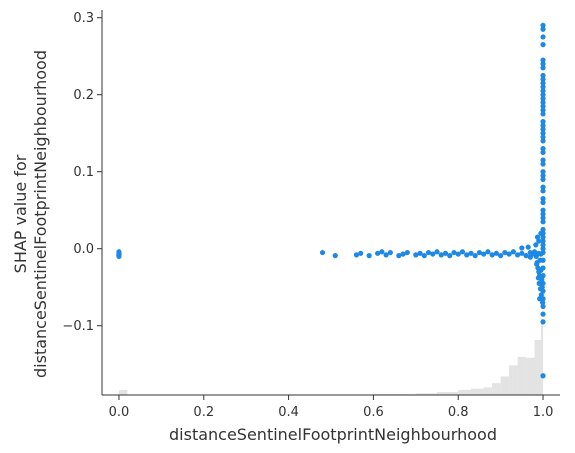  What do you see at coordinates (40, 214) in the screenshot?
I see `y-axis-title-line-2: distanceSentinelFootprintNeighbourhood` at bounding box center [40, 214].